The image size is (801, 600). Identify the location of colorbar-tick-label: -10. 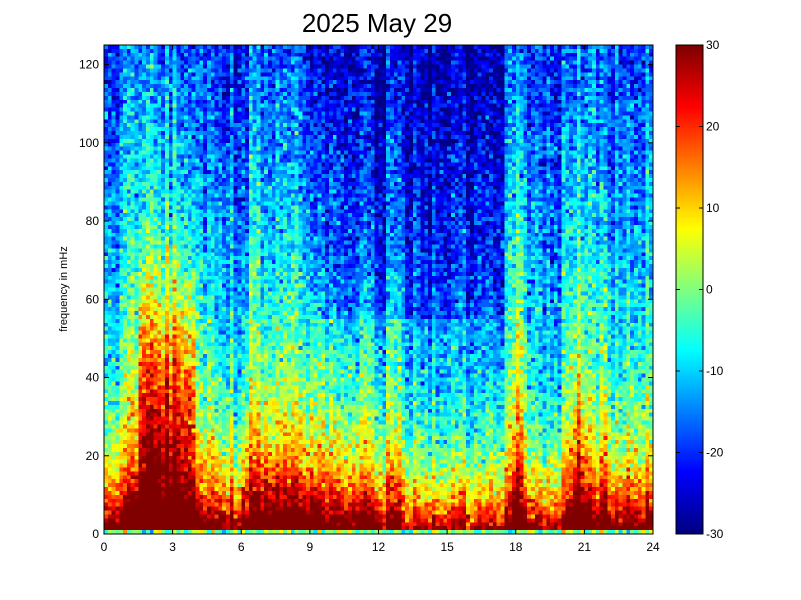
(715, 371).